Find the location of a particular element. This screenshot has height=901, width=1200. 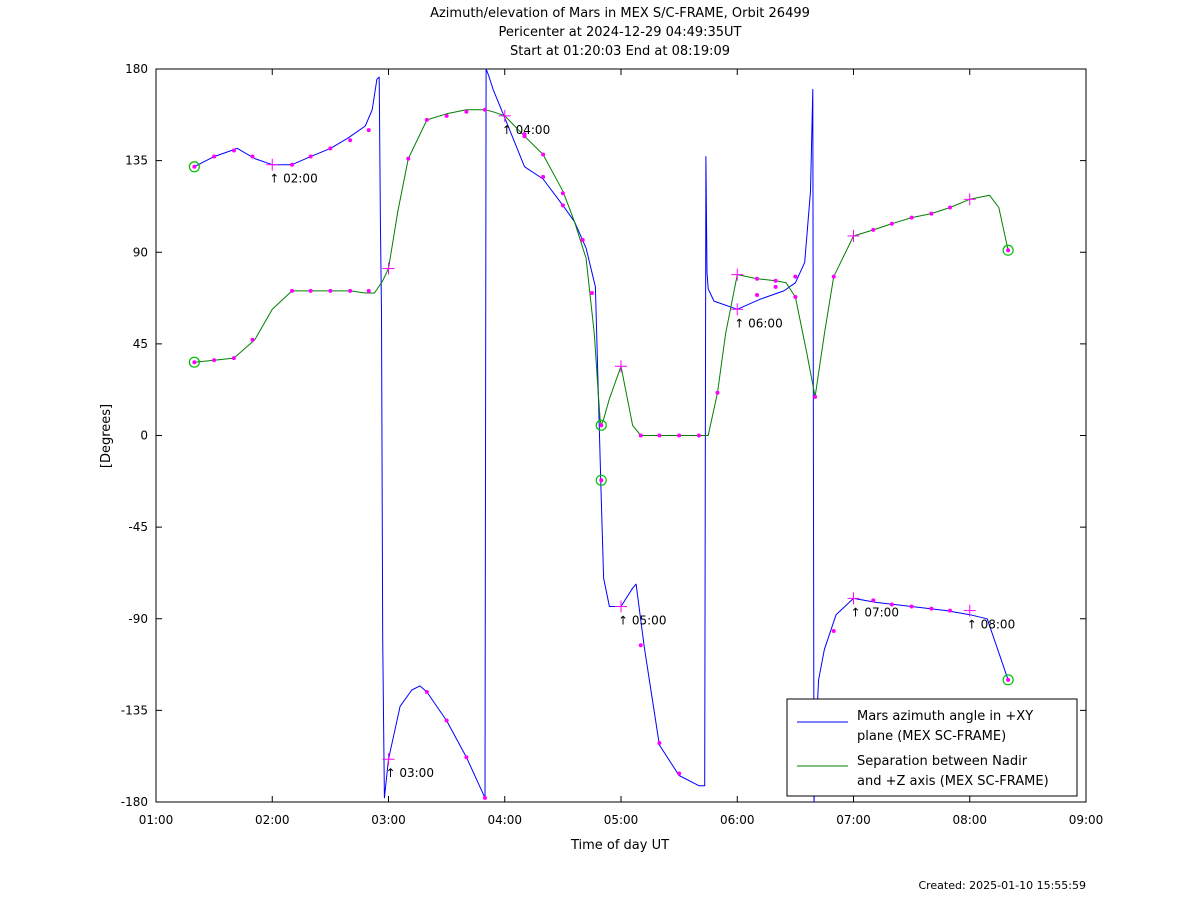

hour-label: ↑ 05:00 is located at coordinates (642, 621).